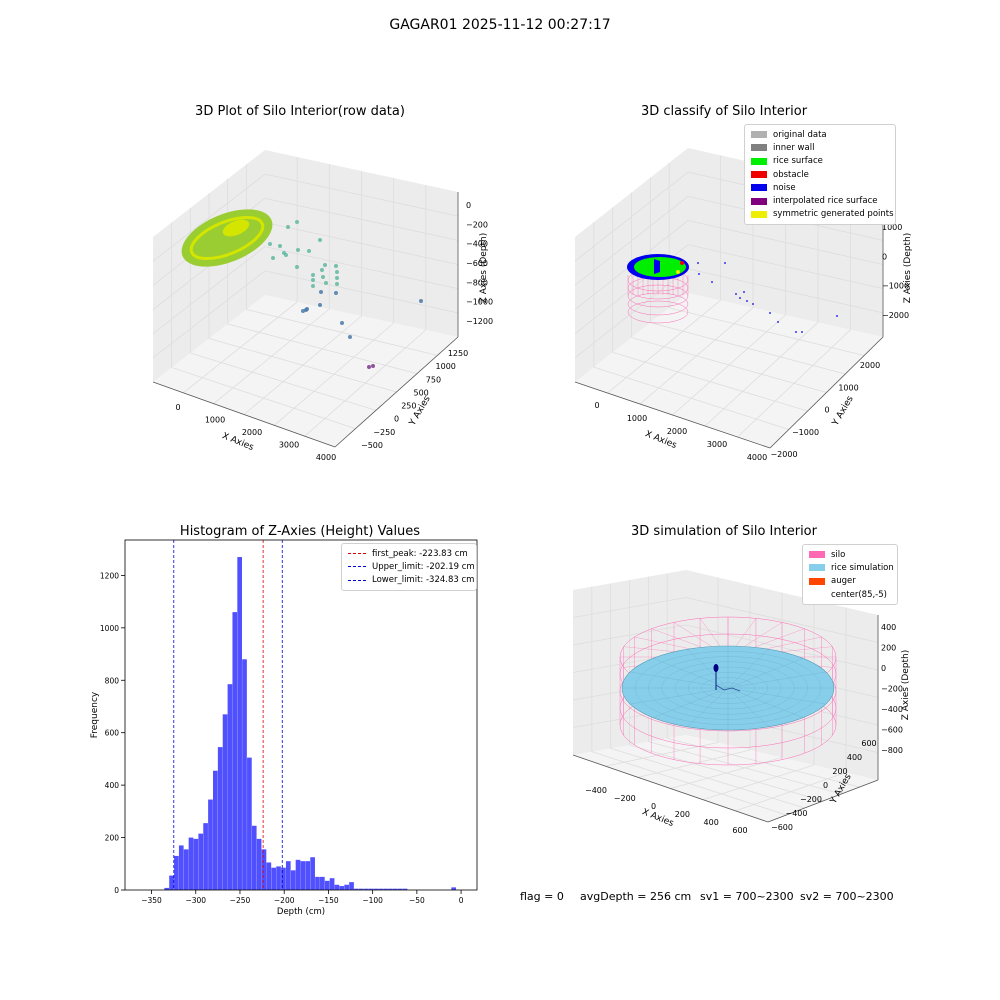 This screenshot has width=1000, height=1000. What do you see at coordinates (95, 714) in the screenshot?
I see `y-axis-label: Frequency` at bounding box center [95, 714].